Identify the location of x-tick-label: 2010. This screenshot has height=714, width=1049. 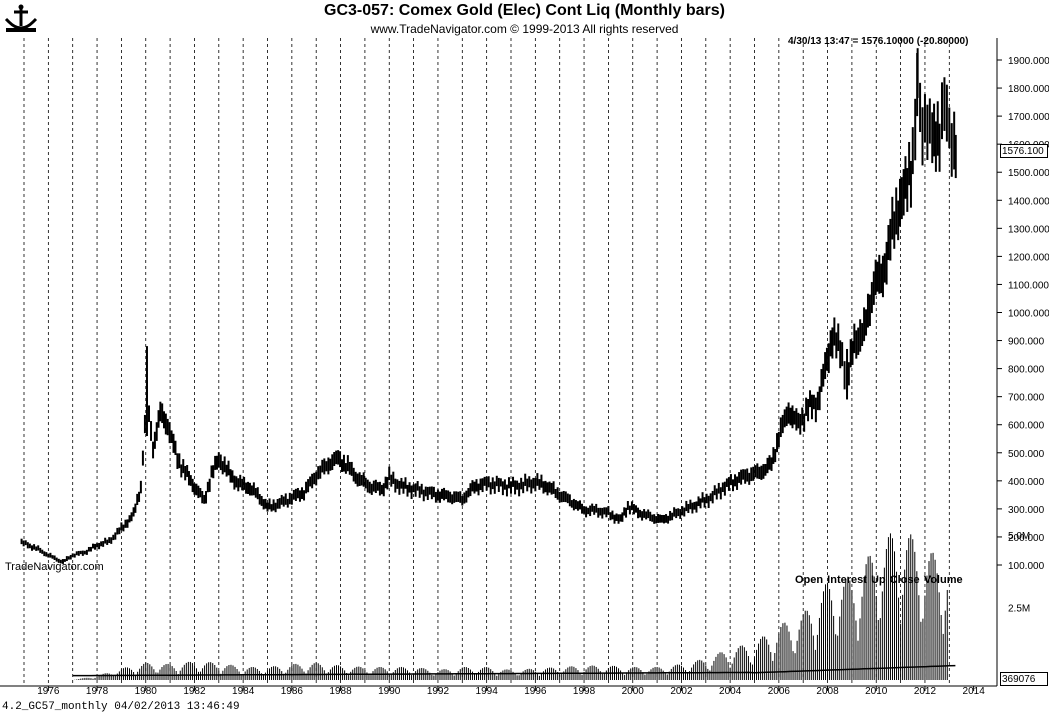
(876, 691).